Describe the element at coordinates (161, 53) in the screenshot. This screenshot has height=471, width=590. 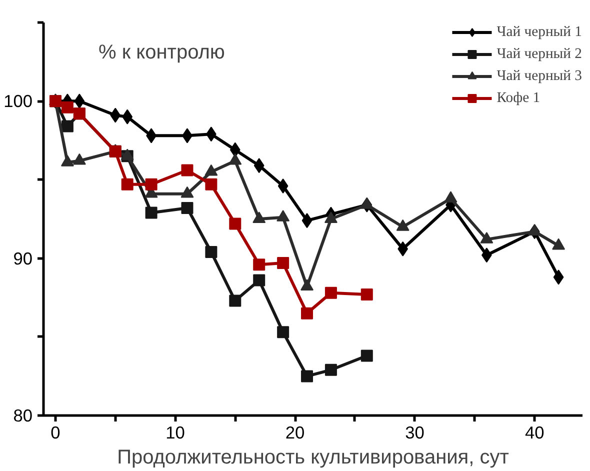
I see `text: % к контролю` at that location.